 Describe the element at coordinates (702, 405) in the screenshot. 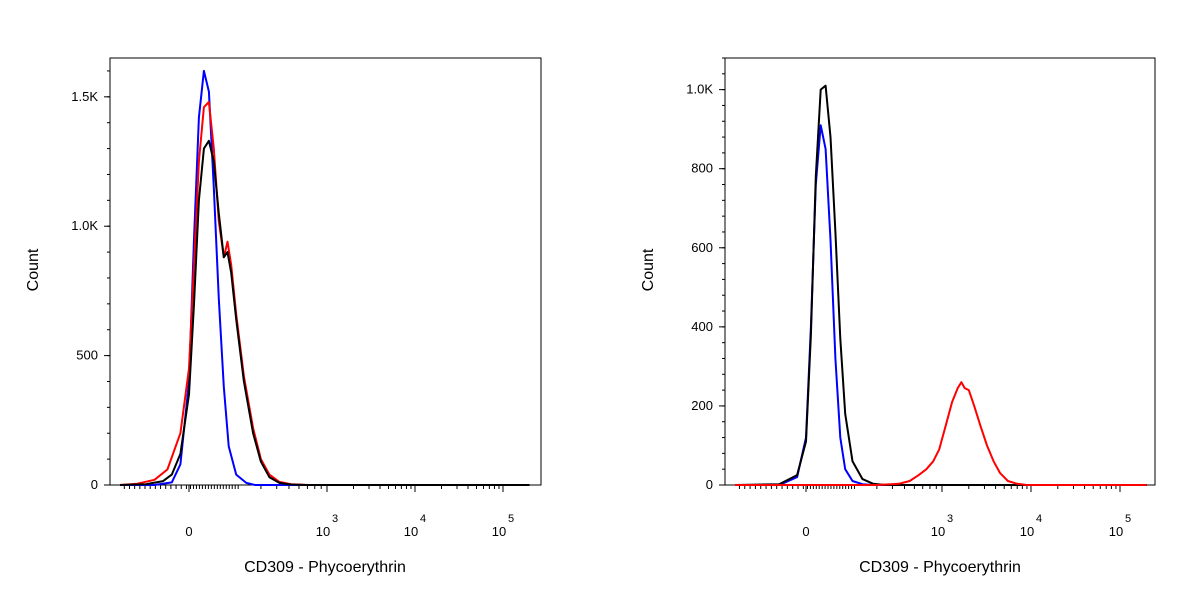

I see `y-tick-label: 200` at that location.